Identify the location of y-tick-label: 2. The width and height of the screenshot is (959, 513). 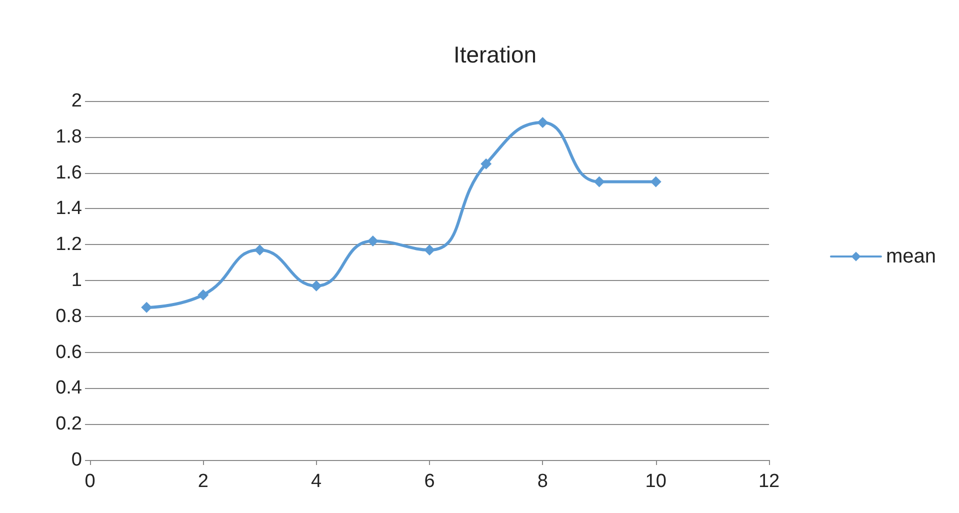
(76, 101).